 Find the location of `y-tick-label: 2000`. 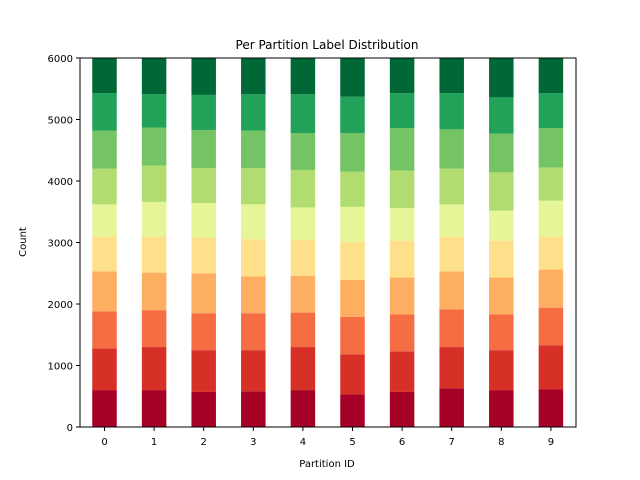

y-tick-label: 2000 is located at coordinates (60, 305).